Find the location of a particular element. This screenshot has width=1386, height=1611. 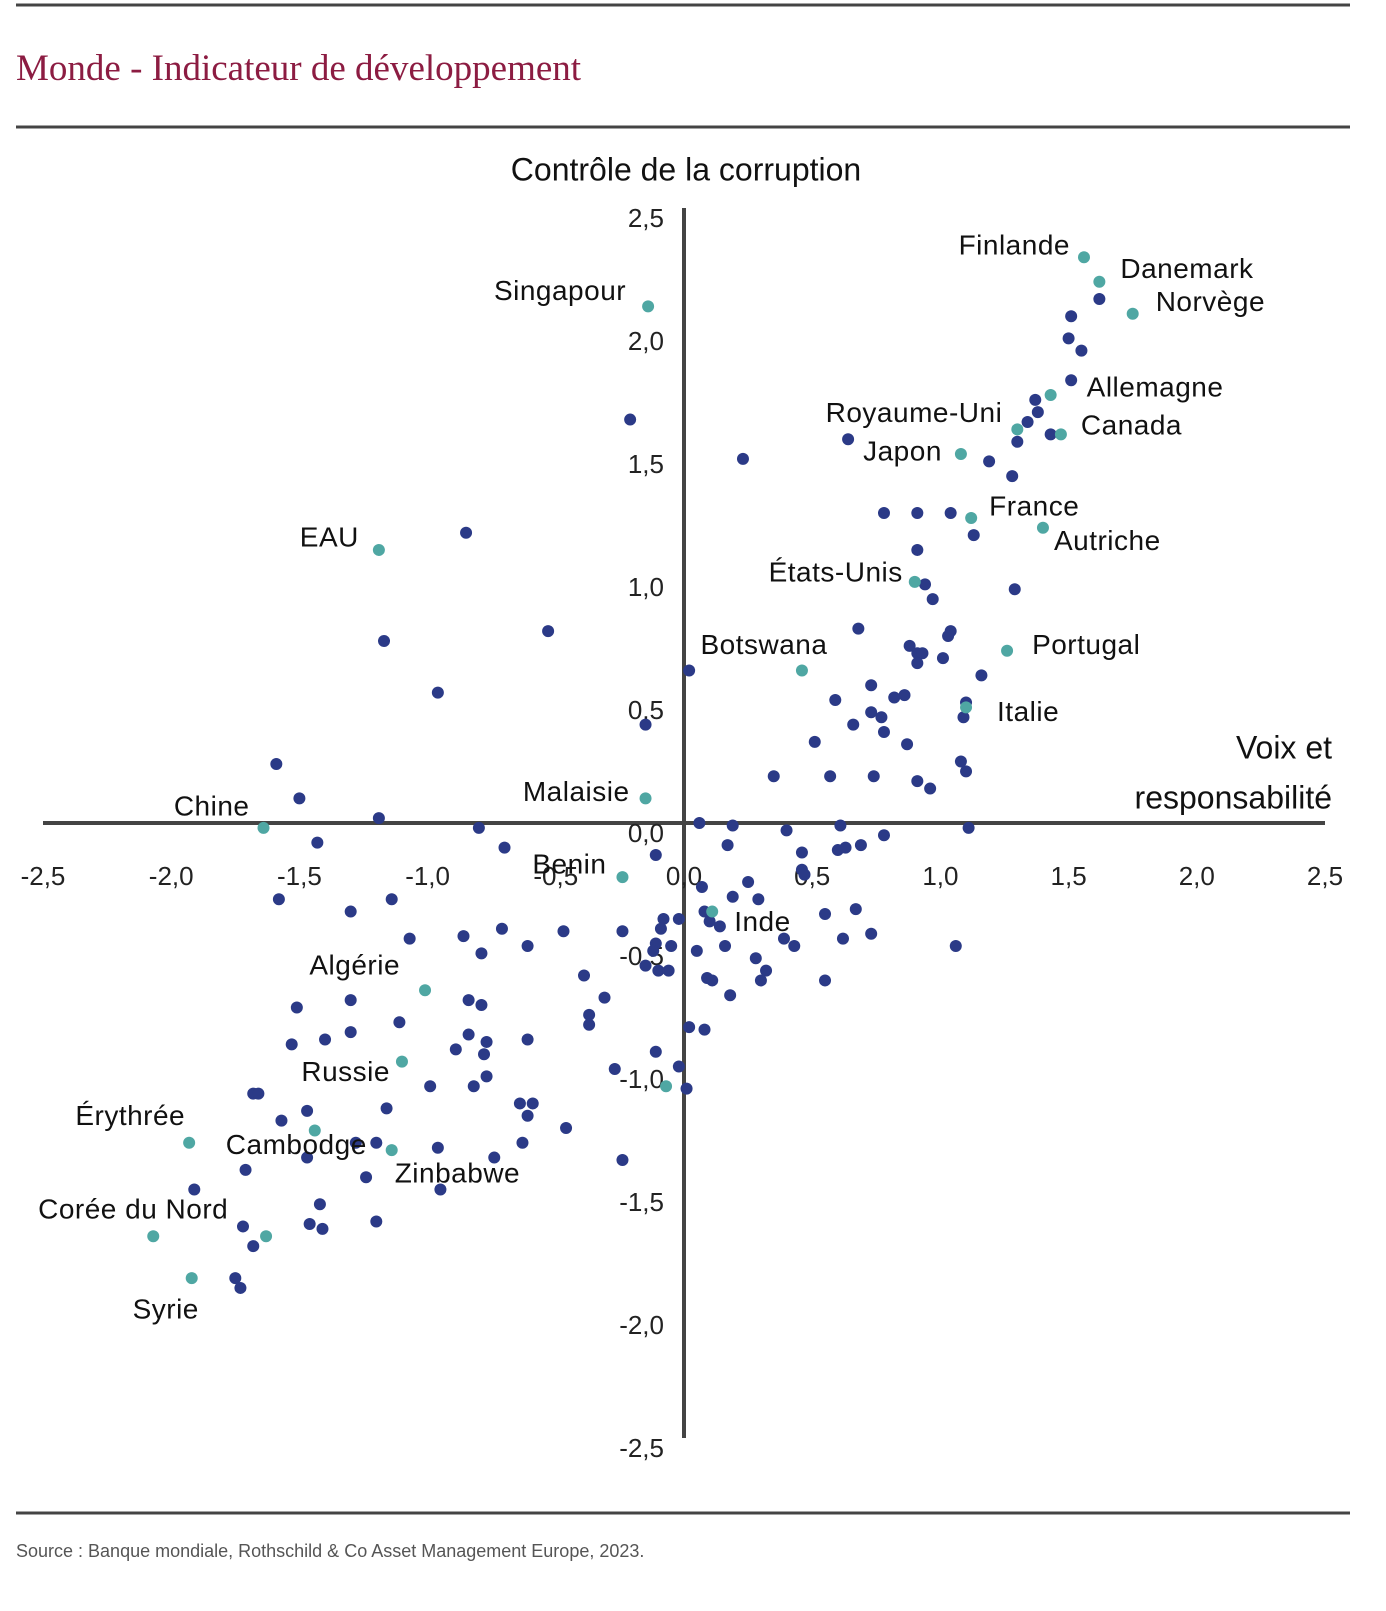

point-label: France is located at coordinates (1034, 505).